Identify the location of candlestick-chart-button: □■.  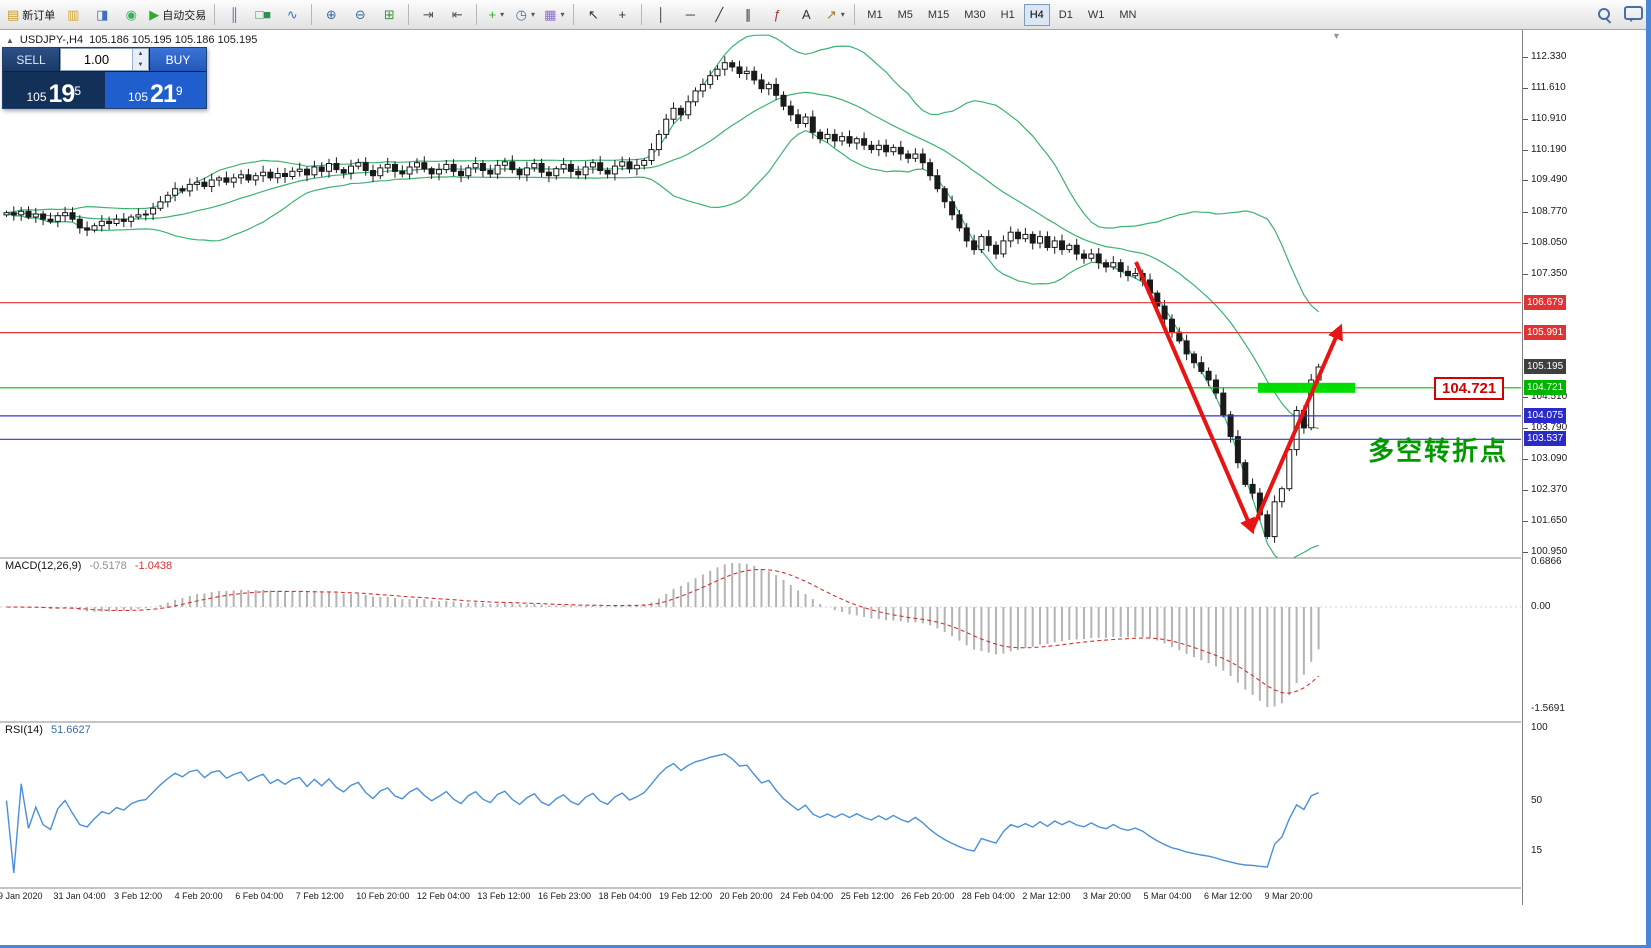
(263, 15).